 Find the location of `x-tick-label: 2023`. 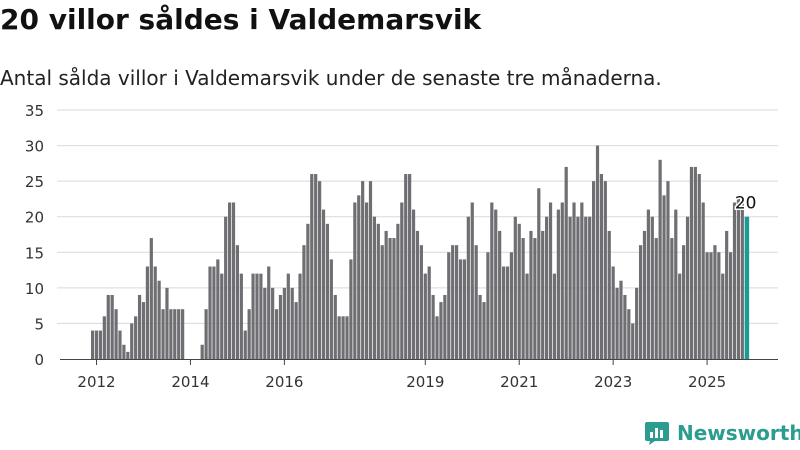

x-tick-label: 2023 is located at coordinates (613, 382).